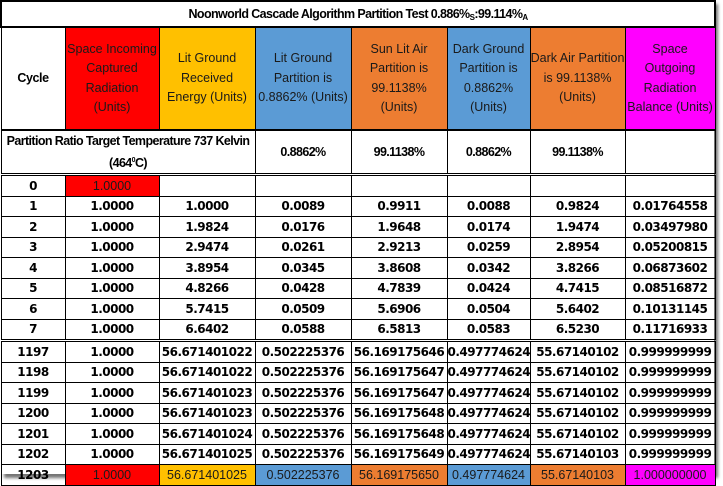 The width and height of the screenshot is (723, 486). What do you see at coordinates (207, 227) in the screenshot?
I see `cell-lit-ground-received: 1.9824` at bounding box center [207, 227].